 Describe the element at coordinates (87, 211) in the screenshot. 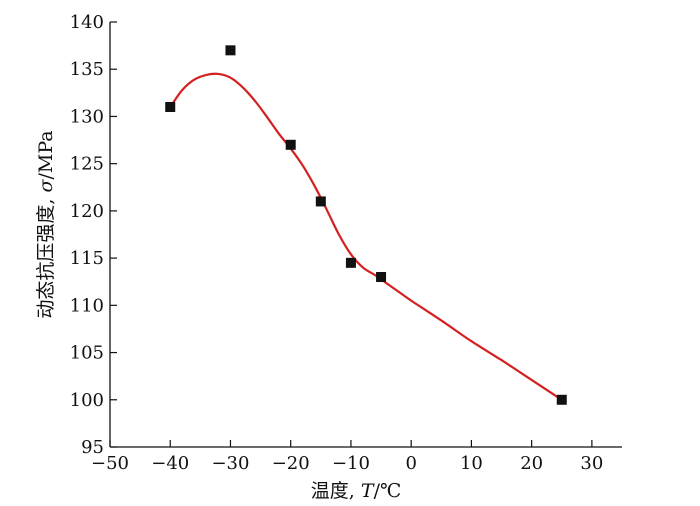

I see `y-tick-label: 120` at that location.